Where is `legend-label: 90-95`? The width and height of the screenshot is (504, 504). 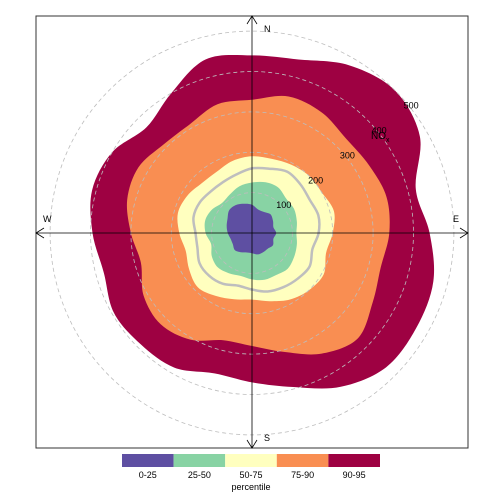 legend-label: 90-95 is located at coordinates (354, 475).